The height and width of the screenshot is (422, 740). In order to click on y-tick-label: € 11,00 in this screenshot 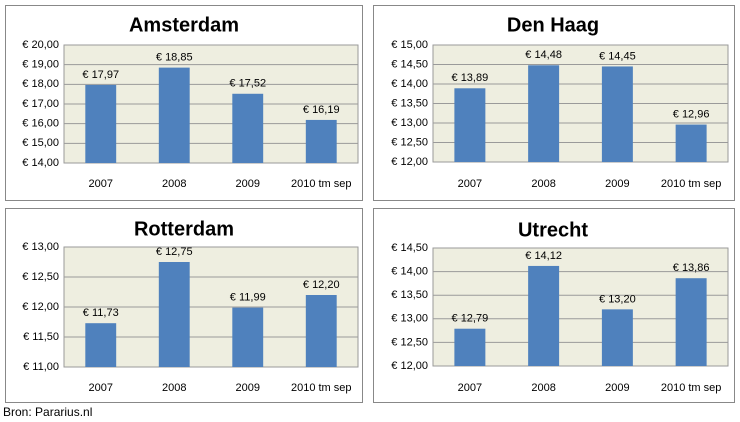, I will do `click(41, 367)`.